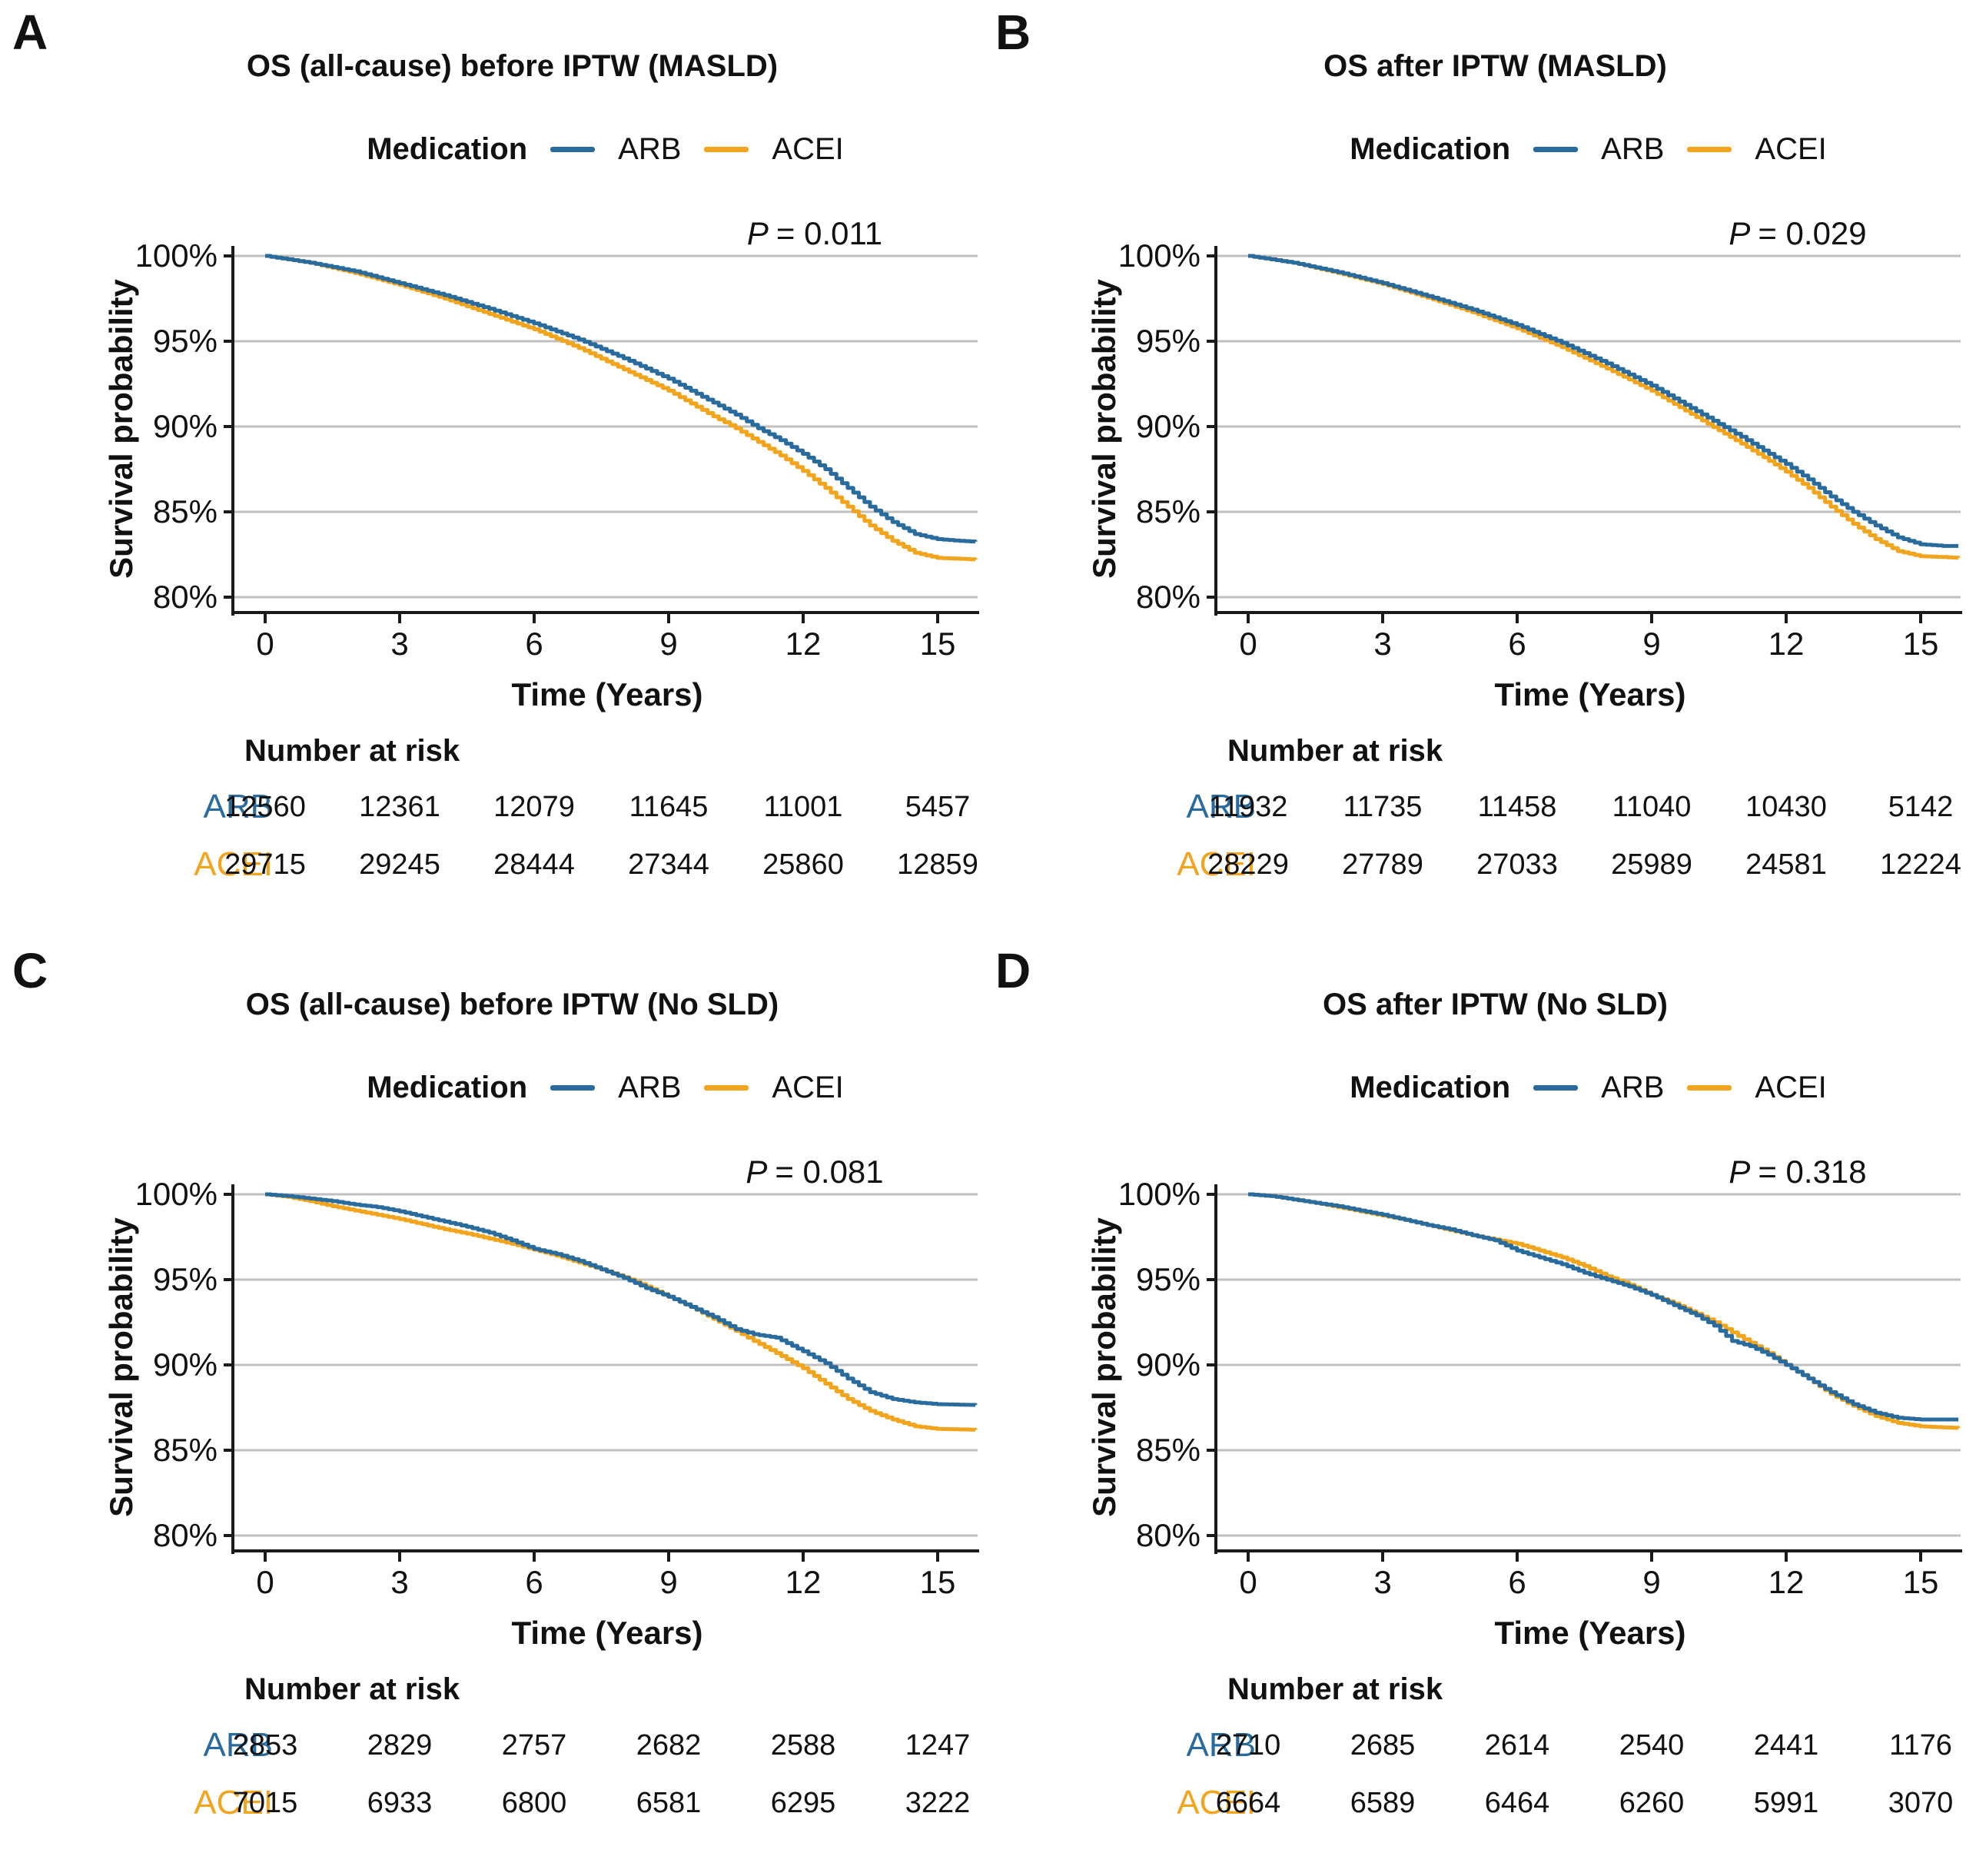 This screenshot has height=1876, width=1966. I want to click on panel-letter: C, so click(30, 970).